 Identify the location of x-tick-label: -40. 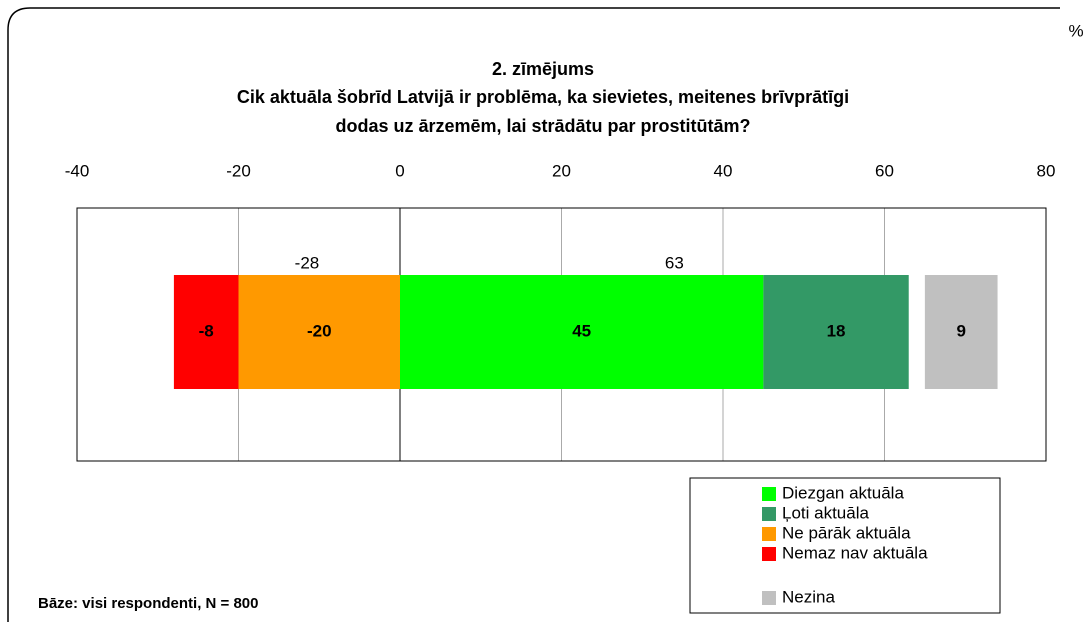
(77, 170).